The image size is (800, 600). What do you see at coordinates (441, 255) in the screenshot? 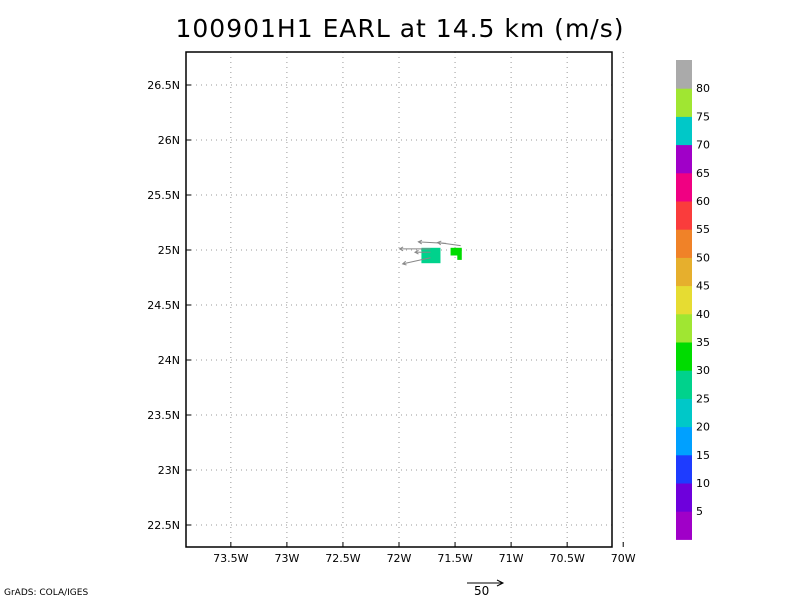
I see `wind-speed-cells` at bounding box center [441, 255].